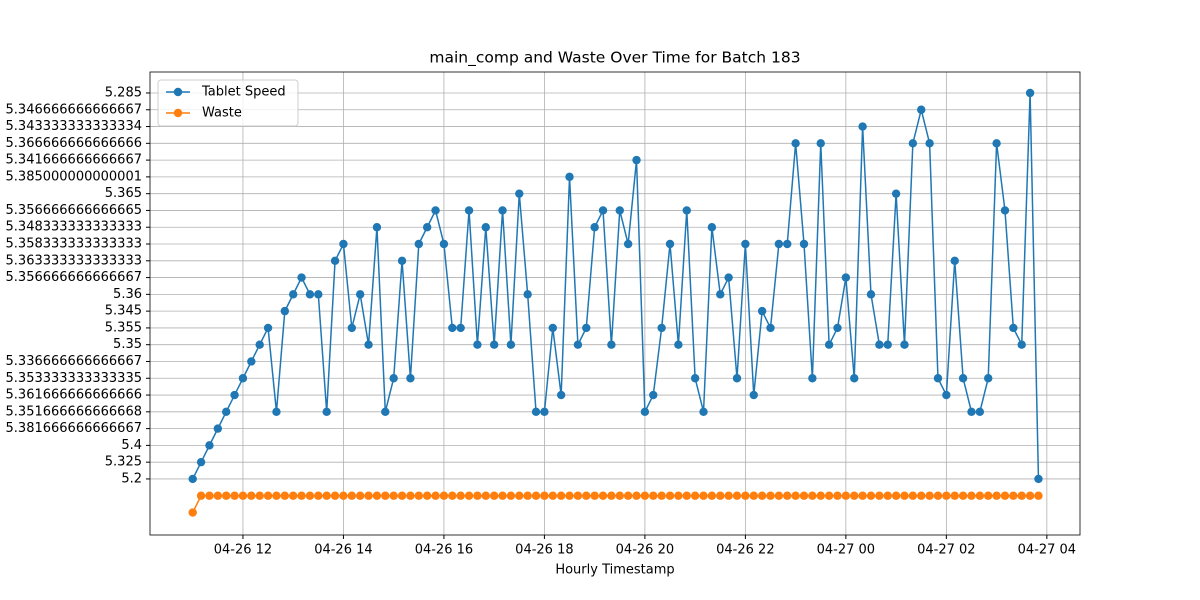  Describe the element at coordinates (444, 550) in the screenshot. I see `x-tick-label: 04-26 16` at that location.